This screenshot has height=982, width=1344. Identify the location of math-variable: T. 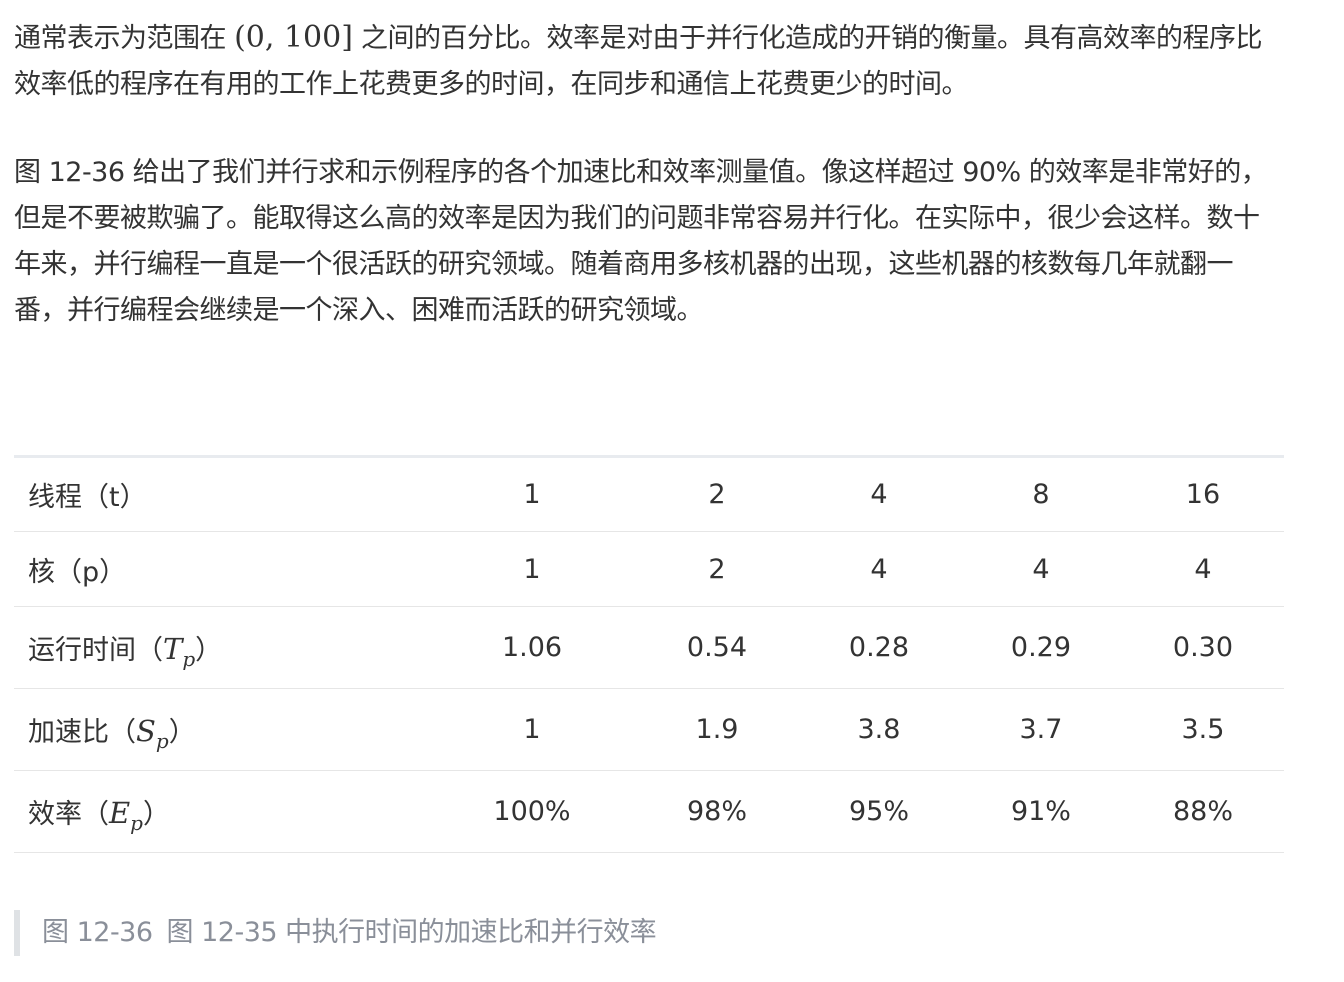
(173, 649).